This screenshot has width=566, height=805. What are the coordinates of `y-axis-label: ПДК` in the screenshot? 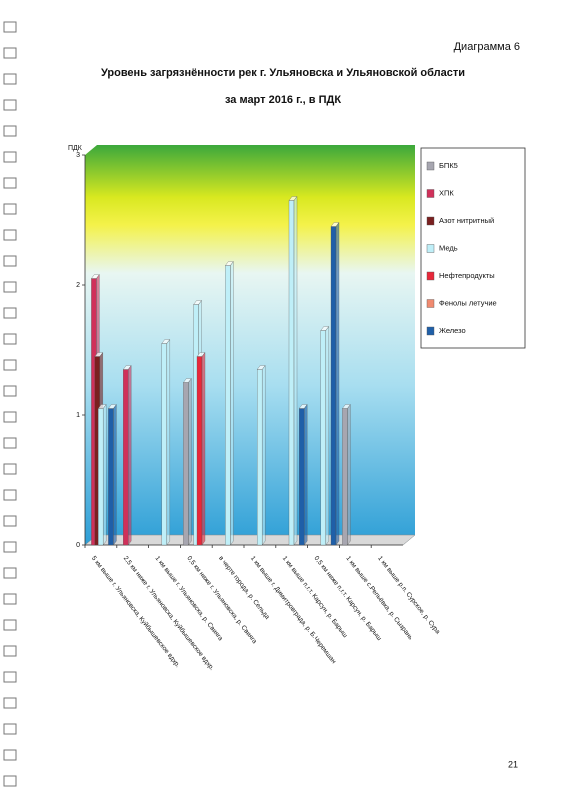 It's located at (75, 148).